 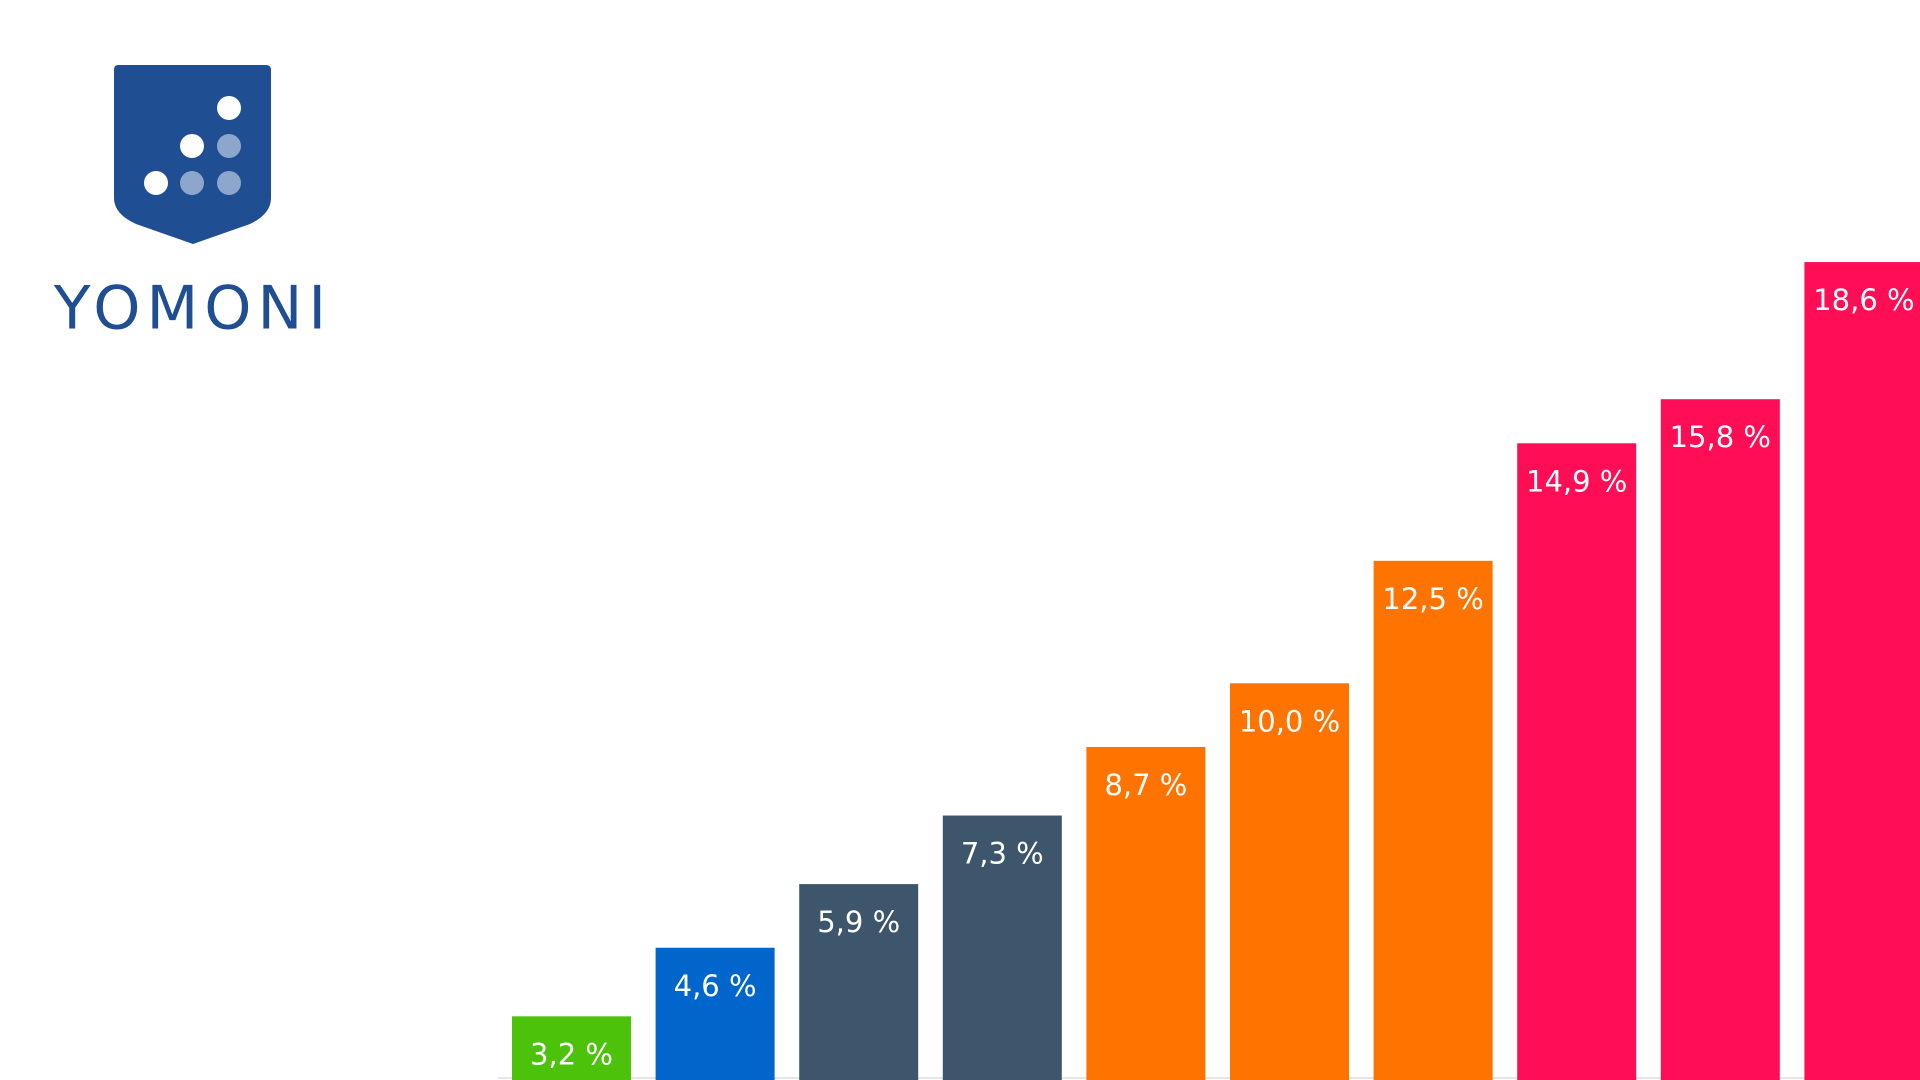 I want to click on logo: YOMONI, so click(x=192, y=204).